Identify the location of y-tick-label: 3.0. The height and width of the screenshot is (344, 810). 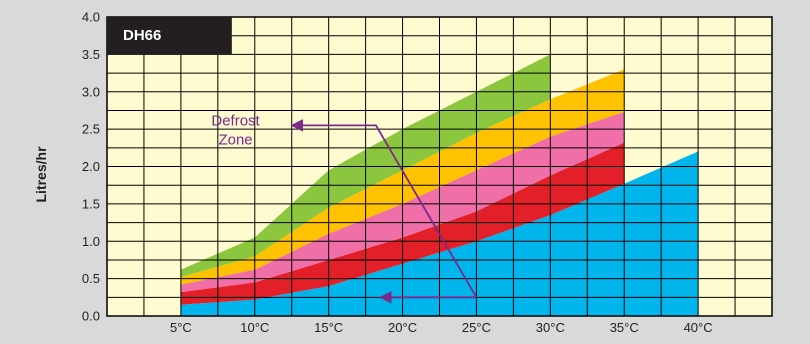
(91, 91).